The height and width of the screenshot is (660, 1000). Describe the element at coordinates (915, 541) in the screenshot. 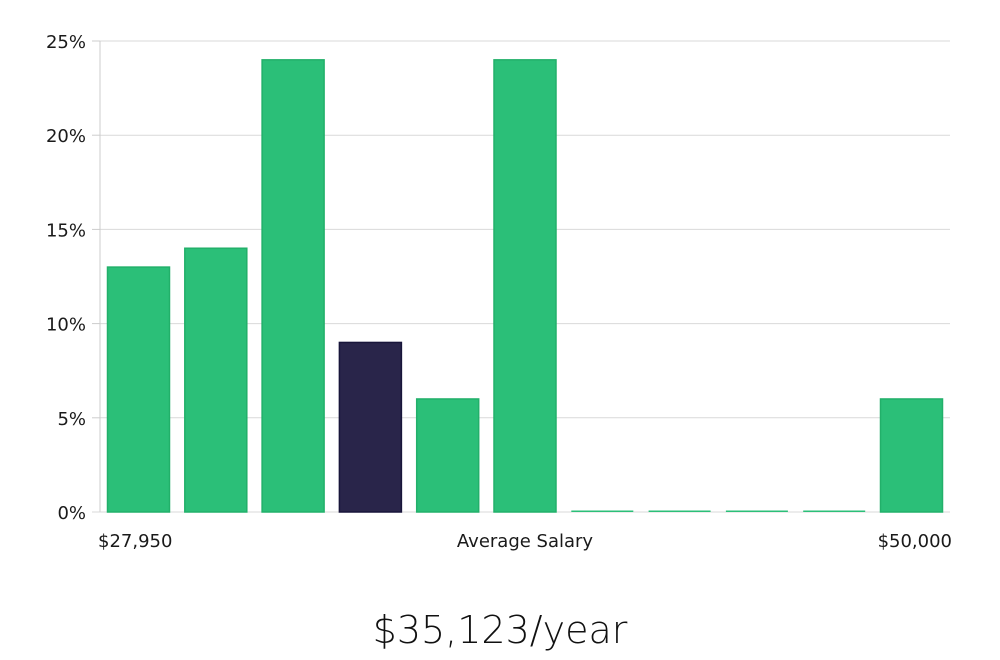

I see `x-max-label: $50,000` at that location.